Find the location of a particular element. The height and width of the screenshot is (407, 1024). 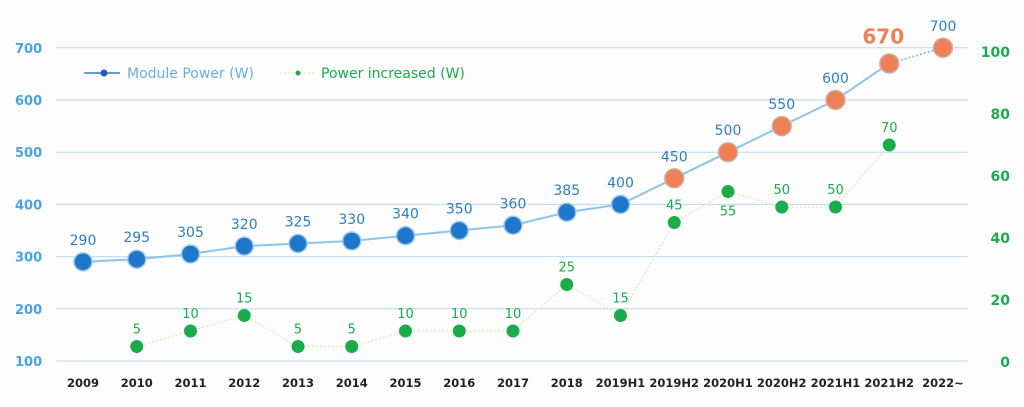

module-power-label: 450 is located at coordinates (674, 157).